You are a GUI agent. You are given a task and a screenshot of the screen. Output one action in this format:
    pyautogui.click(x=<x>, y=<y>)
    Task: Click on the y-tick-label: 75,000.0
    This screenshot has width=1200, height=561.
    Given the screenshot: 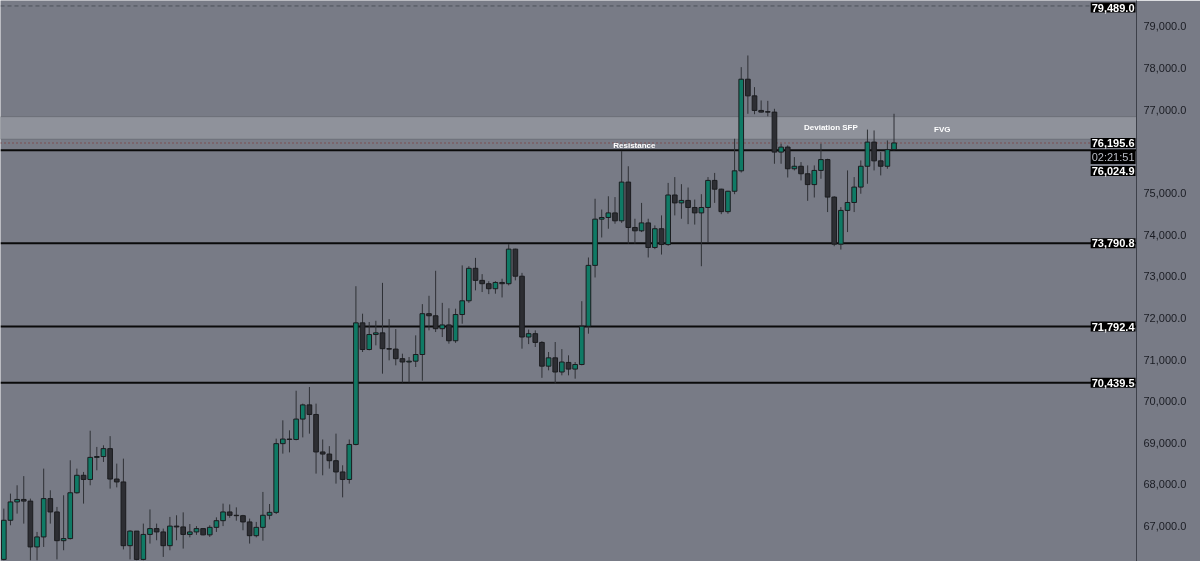 What is the action you would take?
    pyautogui.click(x=1165, y=192)
    